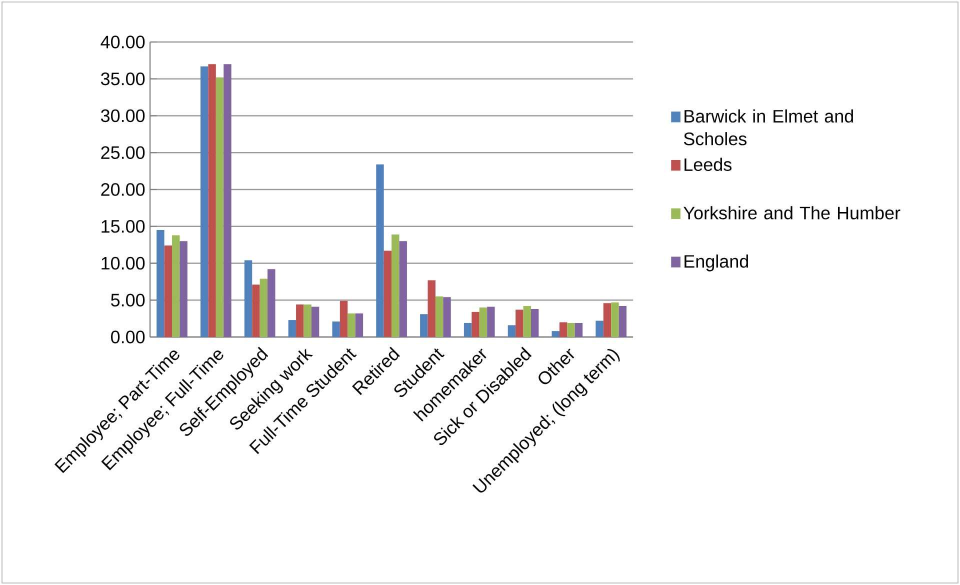 This screenshot has width=960, height=585. What do you see at coordinates (768, 127) in the screenshot?
I see `legend-label: Barwick in Elmet and Scholes` at bounding box center [768, 127].